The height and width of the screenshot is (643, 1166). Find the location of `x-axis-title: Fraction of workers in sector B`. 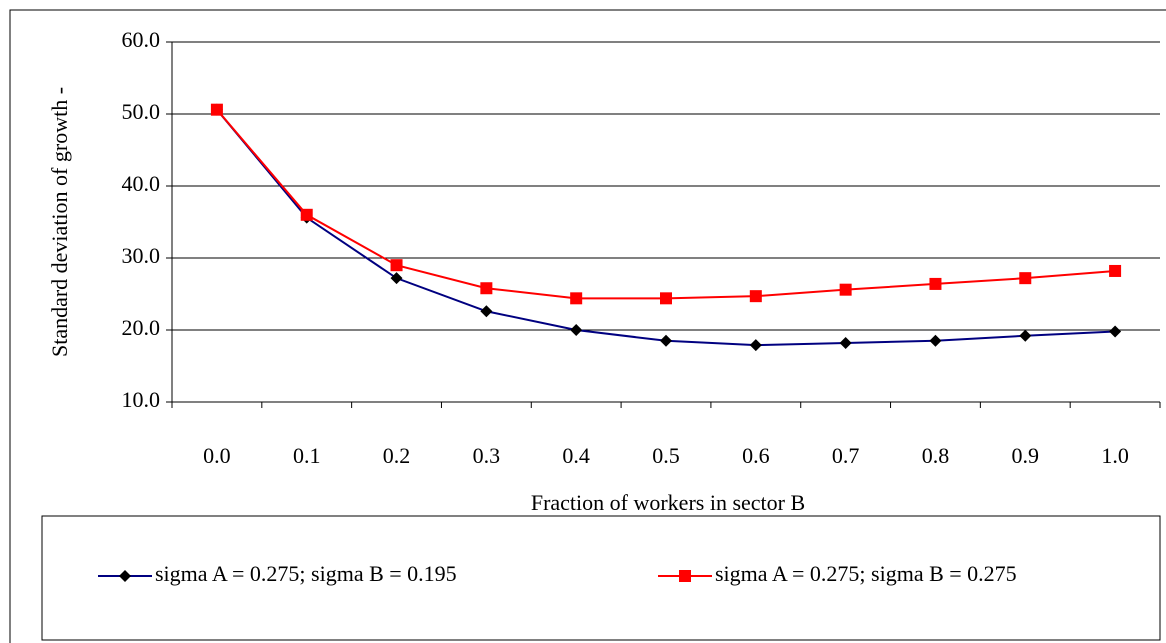

x-axis-title: Fraction of workers in sector B is located at coordinates (668, 502).